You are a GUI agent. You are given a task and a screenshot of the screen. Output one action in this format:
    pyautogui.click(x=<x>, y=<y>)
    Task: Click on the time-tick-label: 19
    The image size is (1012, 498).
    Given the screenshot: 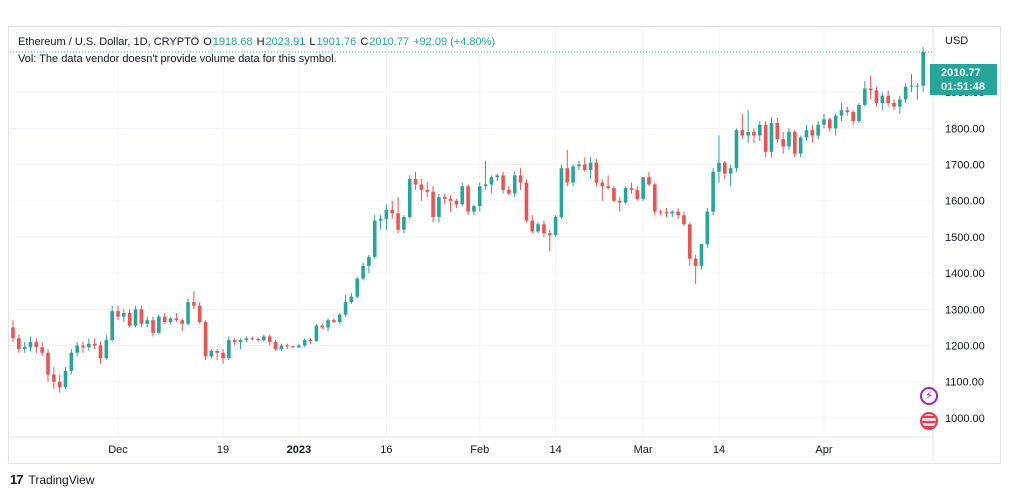 What is the action you would take?
    pyautogui.click(x=223, y=450)
    